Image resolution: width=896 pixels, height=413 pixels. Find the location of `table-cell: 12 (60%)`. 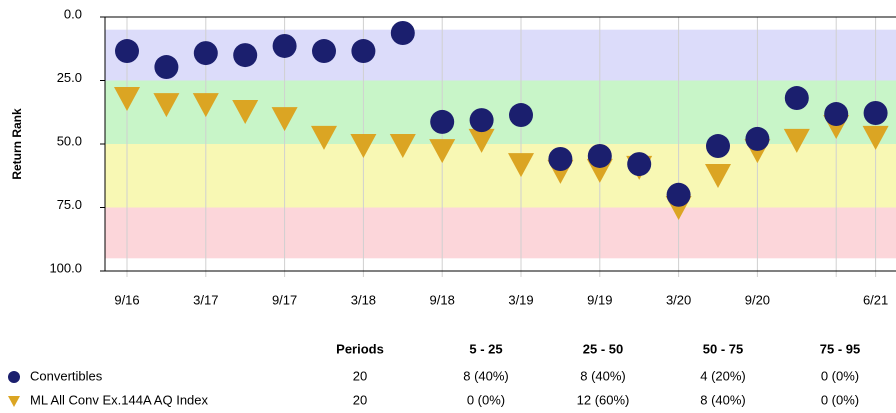

table-cell: 12 (60%) is located at coordinates (603, 399).